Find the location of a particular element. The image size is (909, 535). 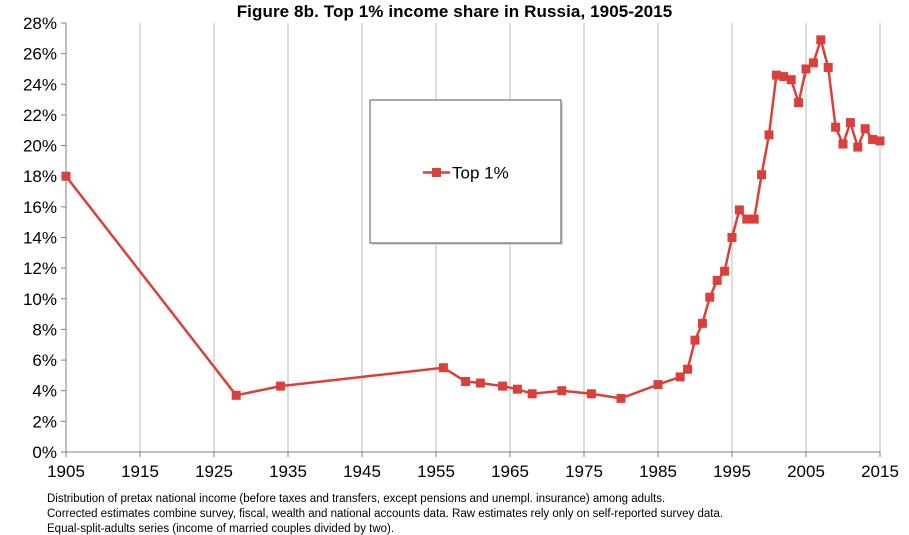

data-point-1985 is located at coordinates (658, 385).